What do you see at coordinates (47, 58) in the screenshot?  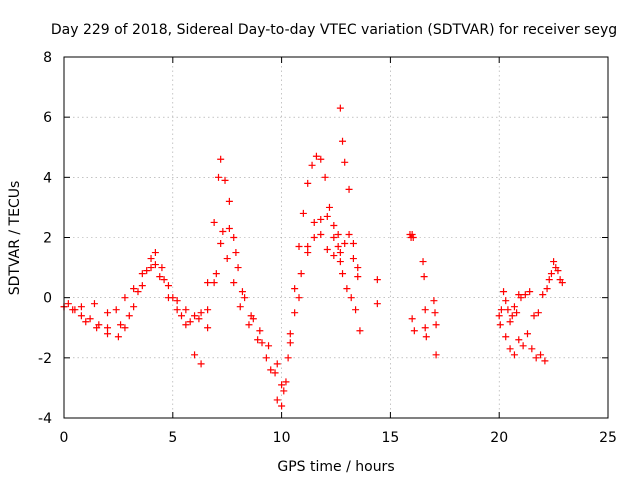 I see `y-tick-label: 8` at bounding box center [47, 58].